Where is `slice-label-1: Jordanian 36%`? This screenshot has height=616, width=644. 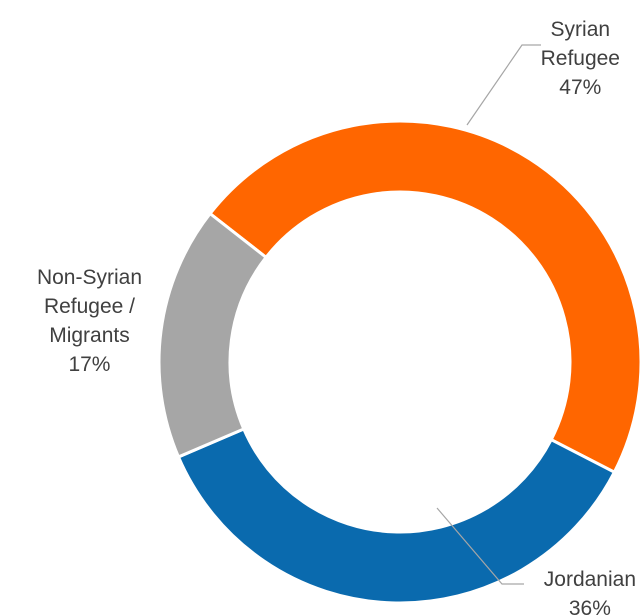
slice-label-1: Jordanian 36% is located at coordinates (590, 592).